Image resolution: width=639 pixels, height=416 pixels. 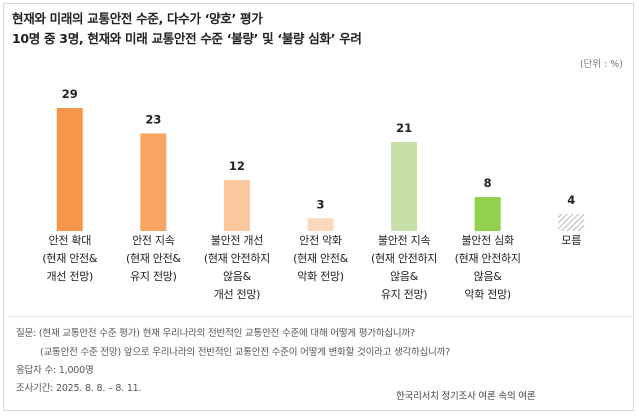 What do you see at coordinates (55, 370) in the screenshot?
I see `sample-note: 응답자 수: 1,000명` at bounding box center [55, 370].